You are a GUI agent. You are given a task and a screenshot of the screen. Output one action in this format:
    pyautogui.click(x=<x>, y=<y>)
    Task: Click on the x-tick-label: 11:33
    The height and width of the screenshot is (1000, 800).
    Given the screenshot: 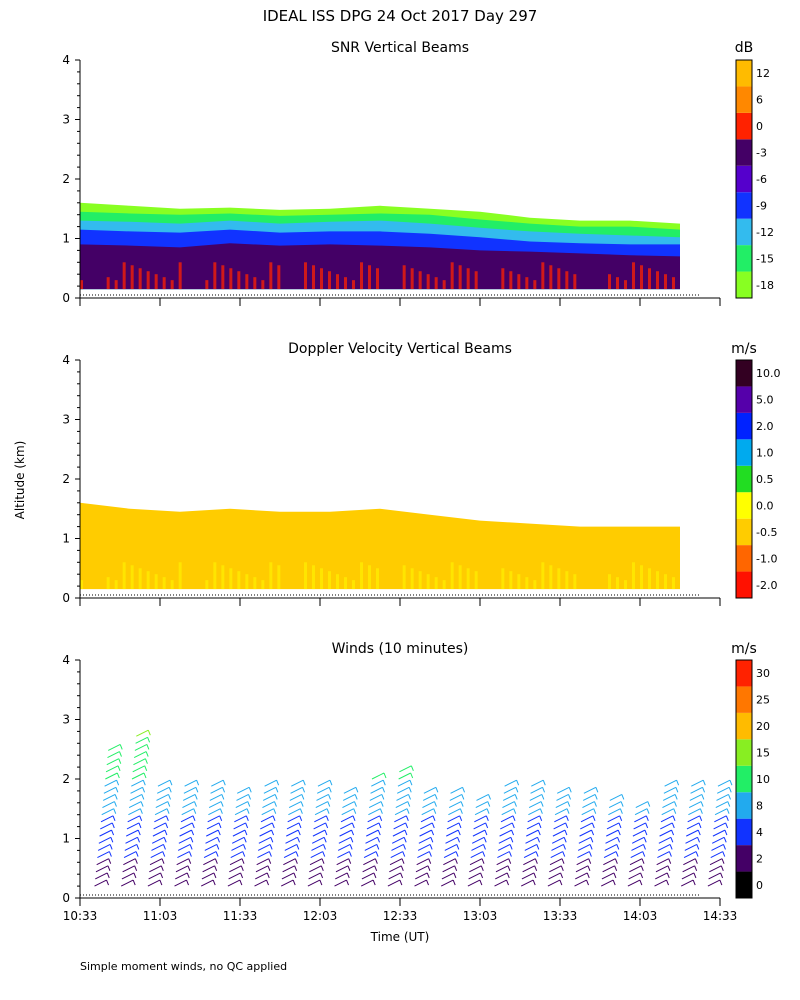 What is the action you would take?
    pyautogui.click(x=240, y=916)
    